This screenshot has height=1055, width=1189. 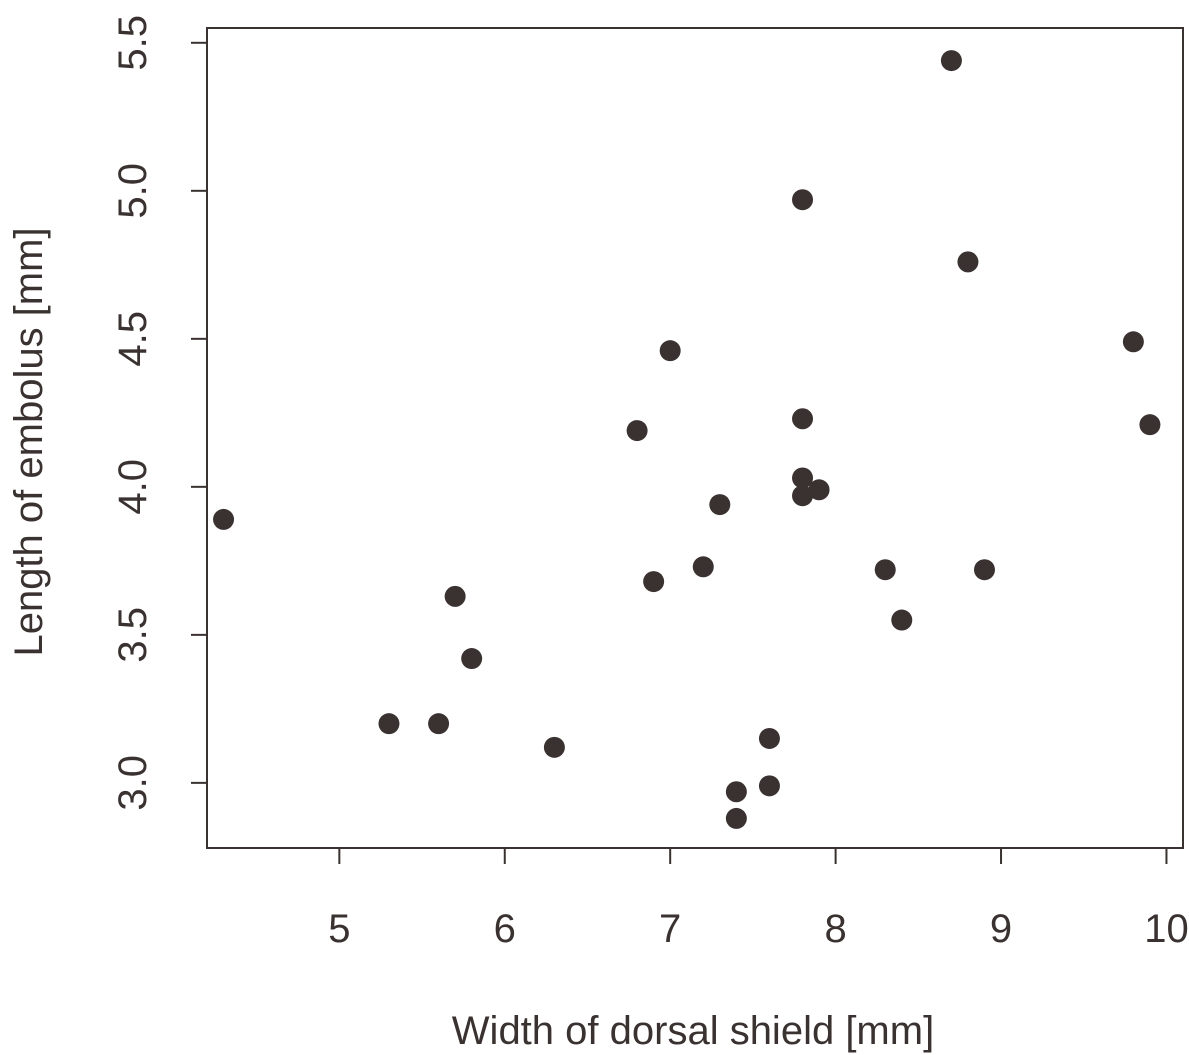 What do you see at coordinates (133, 783) in the screenshot?
I see `y-tick-label: 3.0` at bounding box center [133, 783].